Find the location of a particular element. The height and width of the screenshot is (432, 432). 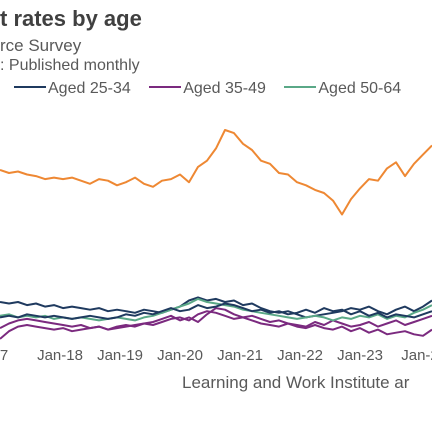

chart-title: t rates by age is located at coordinates (71, 18).